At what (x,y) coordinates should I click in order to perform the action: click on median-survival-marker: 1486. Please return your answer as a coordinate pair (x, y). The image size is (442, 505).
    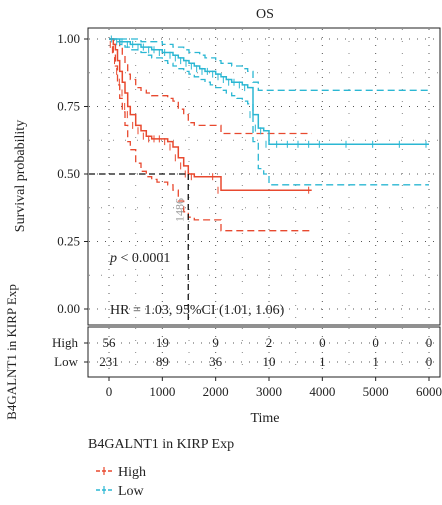
    Looking at the image, I should click on (139, 248).